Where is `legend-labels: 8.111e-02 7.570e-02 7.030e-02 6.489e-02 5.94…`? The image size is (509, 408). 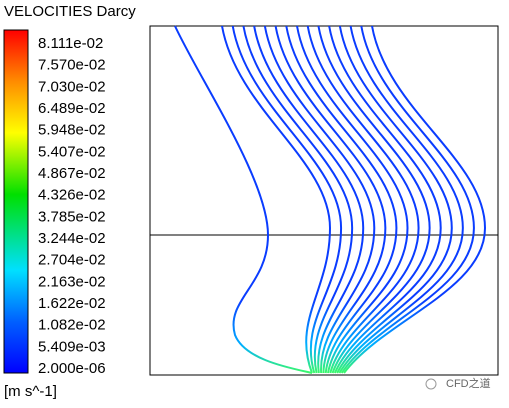 legend-labels: 8.111e-02 7.570e-02 7.030e-02 6.489e-02 5.94… is located at coordinates (72, 206).